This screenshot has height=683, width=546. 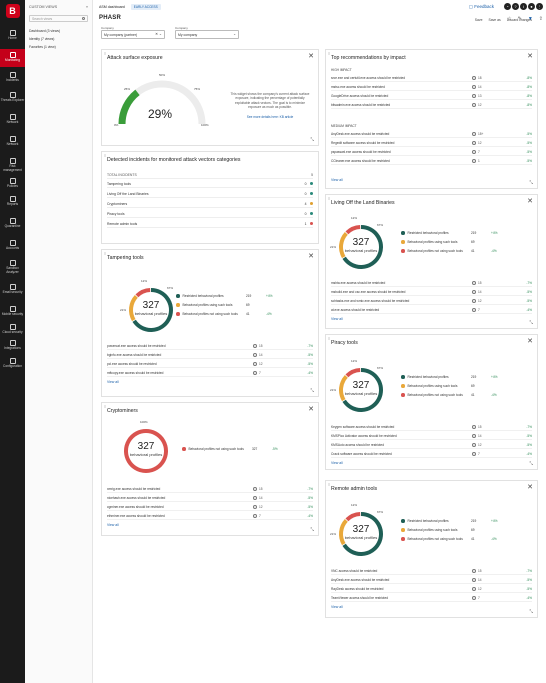 I want to click on company-select-1: My company (partner) ✕ ⌄, so click(x=133, y=34).